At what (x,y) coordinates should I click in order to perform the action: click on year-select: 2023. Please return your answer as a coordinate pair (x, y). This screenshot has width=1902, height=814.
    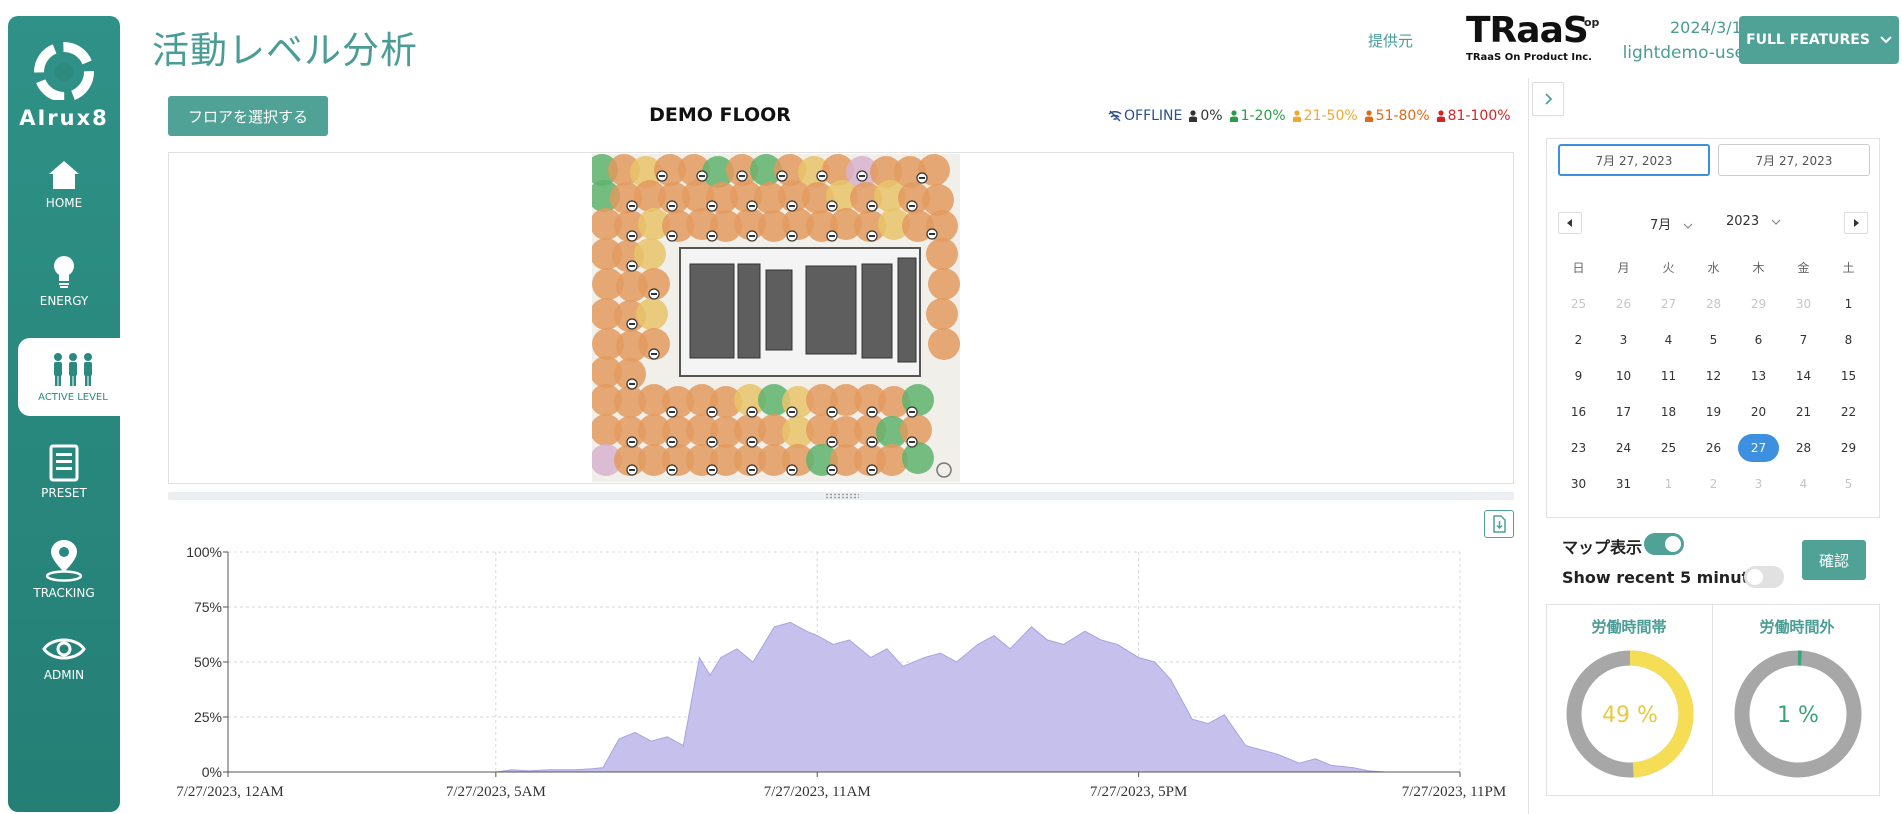
    Looking at the image, I should click on (1753, 221).